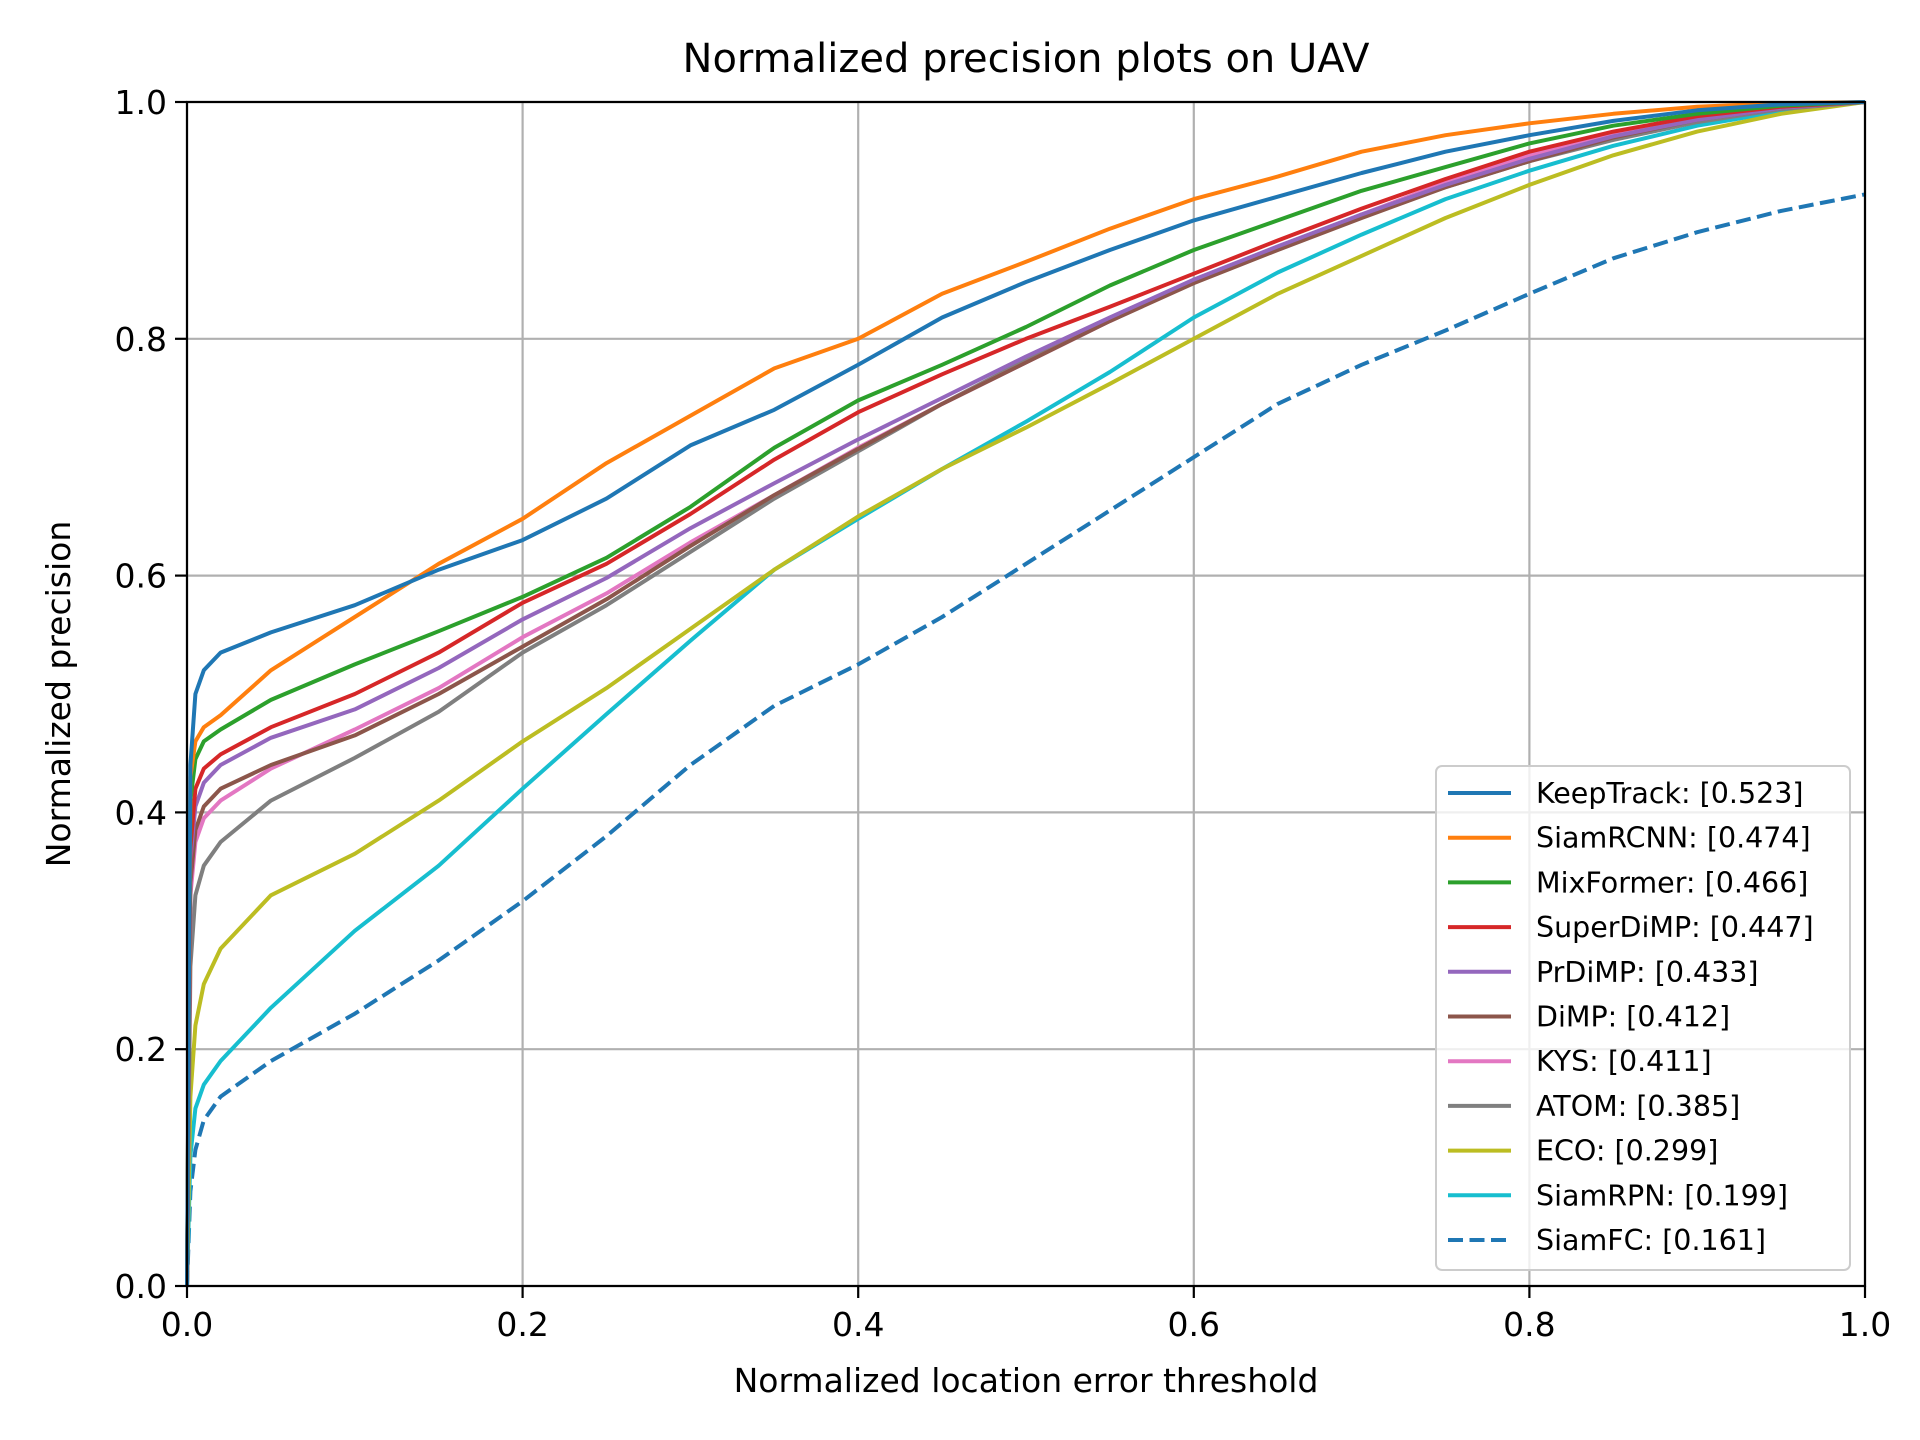 The height and width of the screenshot is (1440, 1920). What do you see at coordinates (1624, 1061) in the screenshot?
I see `legend-label: KYS: [0.411]` at bounding box center [1624, 1061].